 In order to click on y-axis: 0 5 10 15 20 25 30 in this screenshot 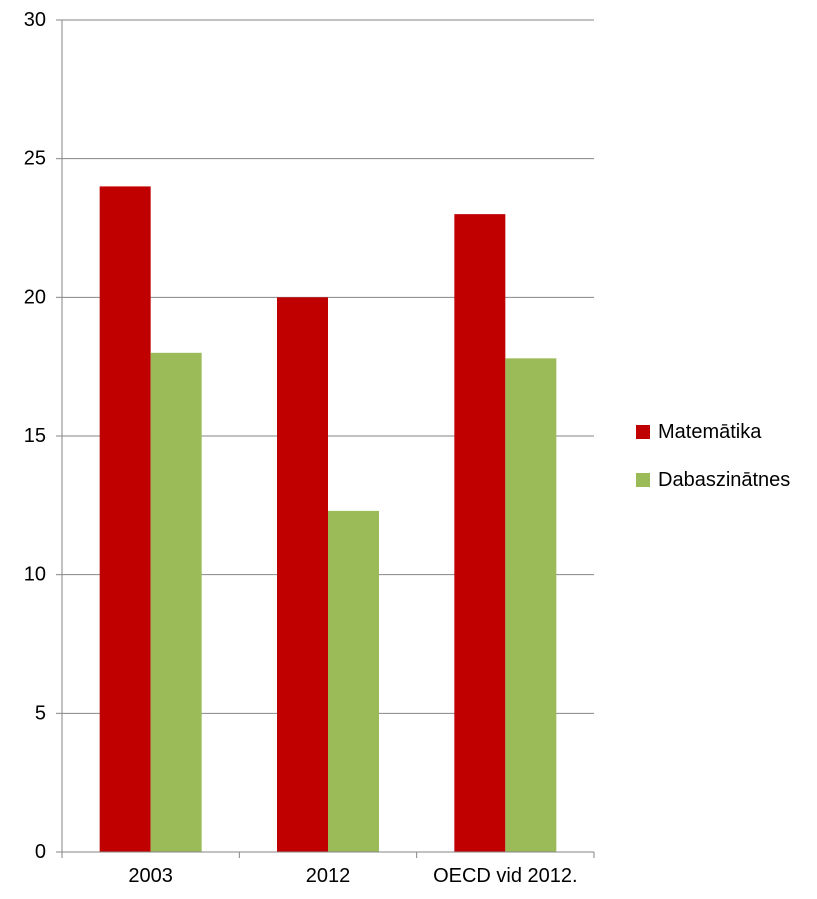, I will do `click(43, 436)`.